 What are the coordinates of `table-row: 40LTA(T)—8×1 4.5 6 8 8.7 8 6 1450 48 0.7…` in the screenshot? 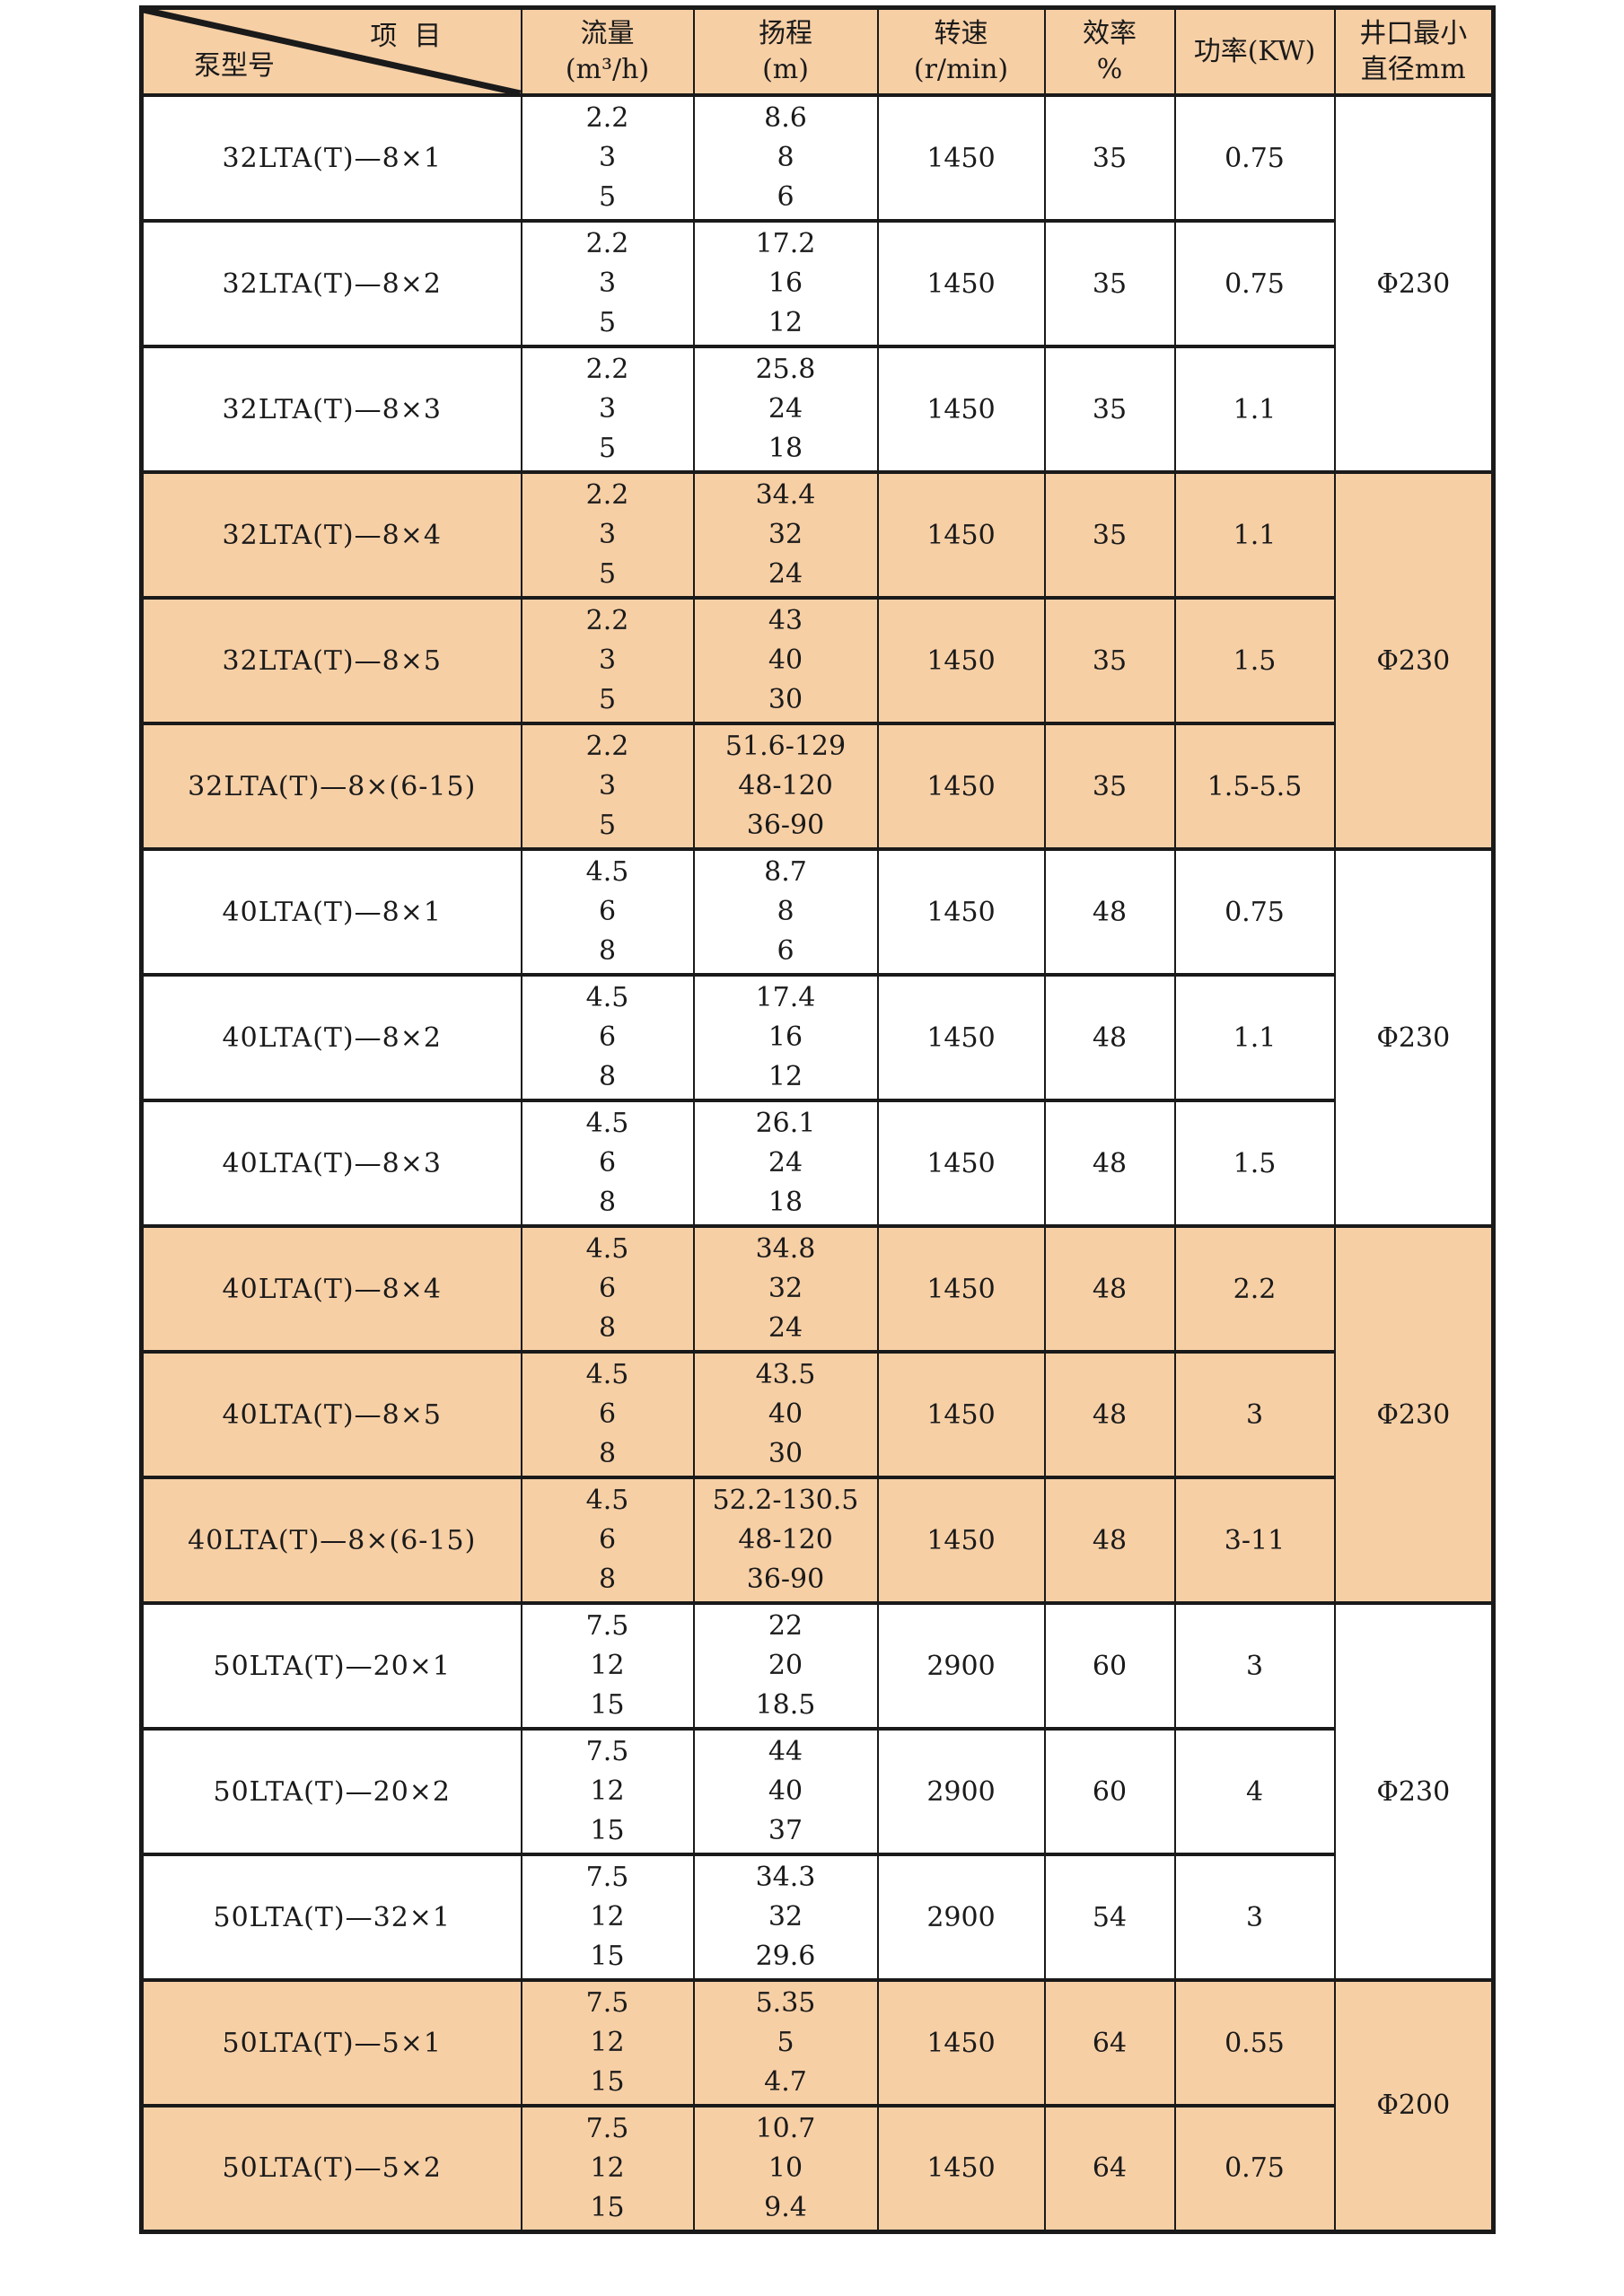 It's located at (817, 1038).